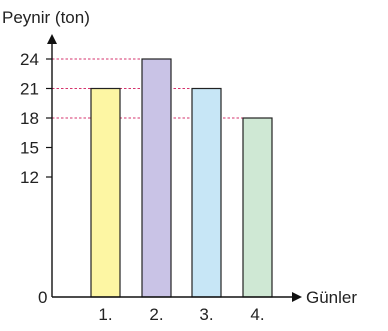  What do you see at coordinates (331, 297) in the screenshot?
I see `x-axis-title: Günler` at bounding box center [331, 297].